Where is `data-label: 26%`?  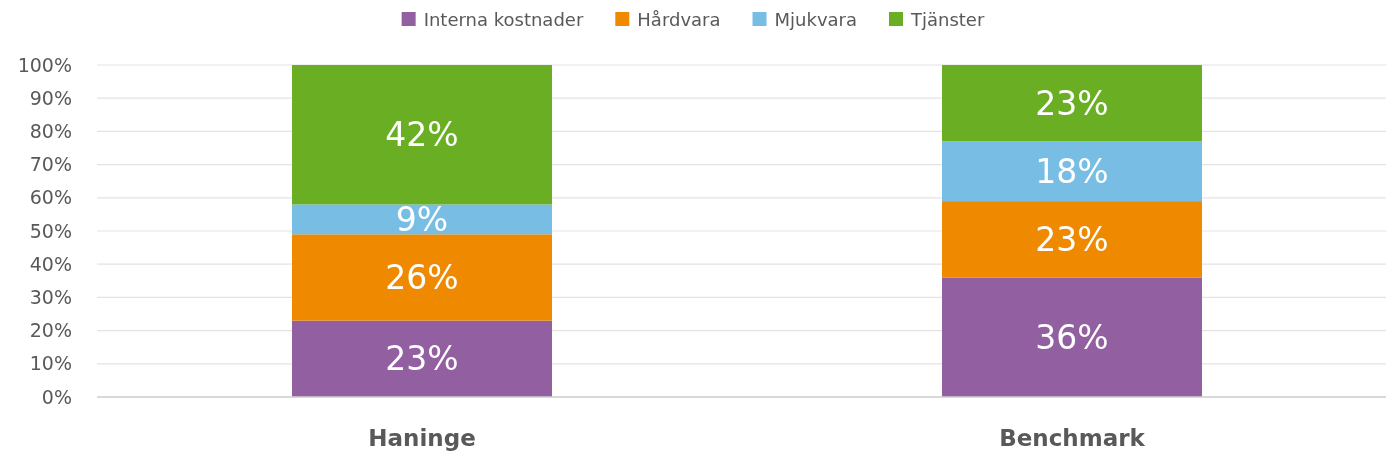 data-label: 26% is located at coordinates (422, 277).